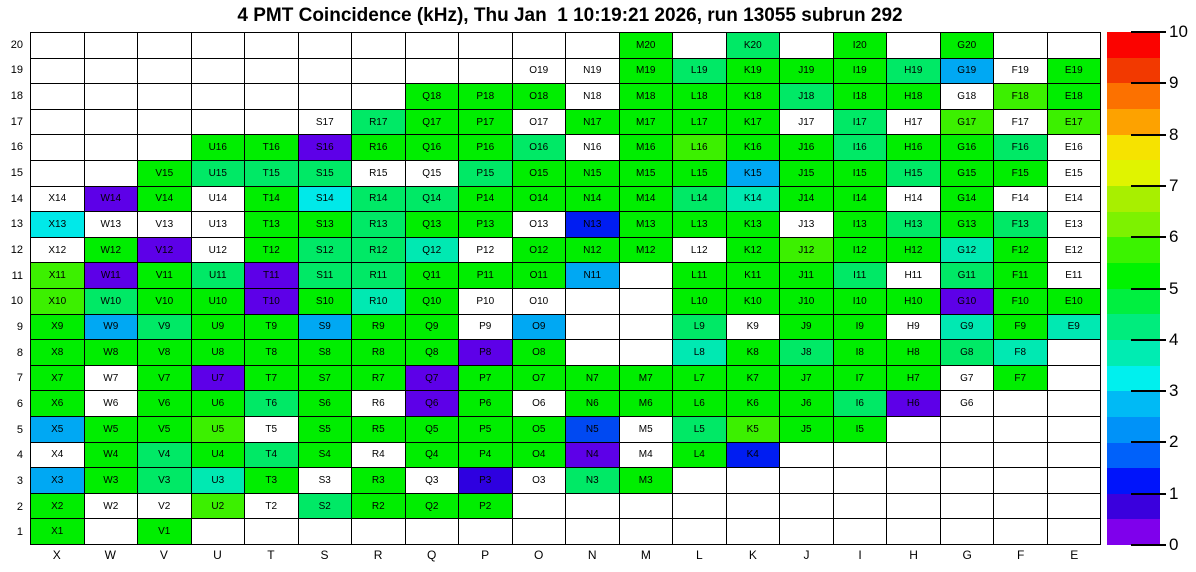 The width and height of the screenshot is (1196, 572). Describe the element at coordinates (485, 404) in the screenshot. I see `cell-label: P6` at that location.